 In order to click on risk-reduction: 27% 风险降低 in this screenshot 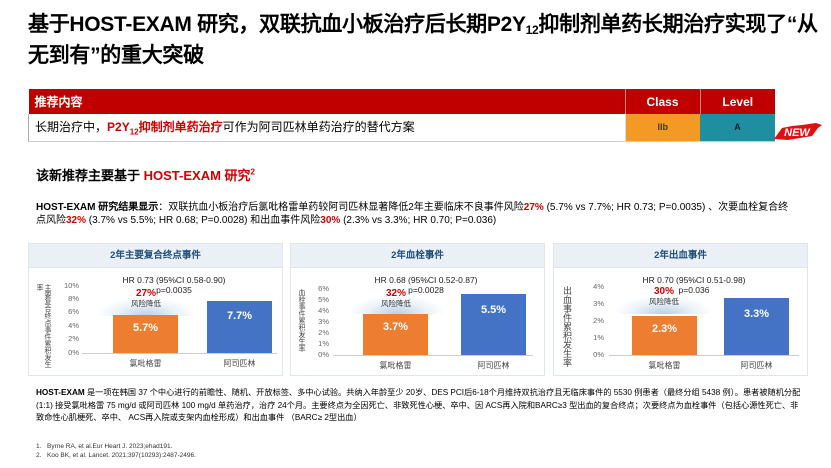, I will do `click(146, 298)`.